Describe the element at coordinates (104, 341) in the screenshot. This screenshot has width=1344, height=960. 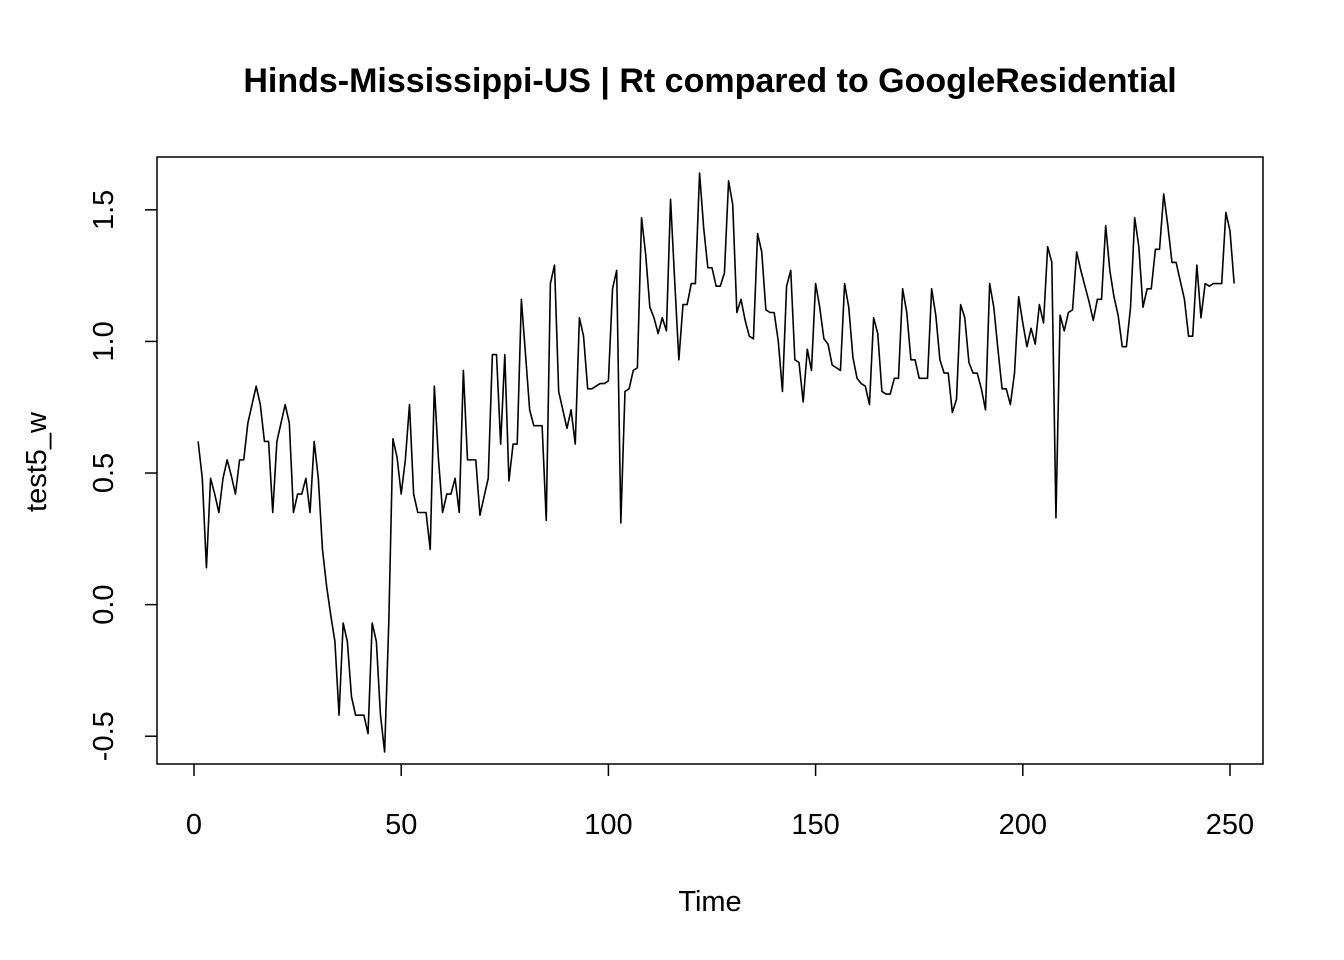
I see `y-tick-label: 1.0` at that location.